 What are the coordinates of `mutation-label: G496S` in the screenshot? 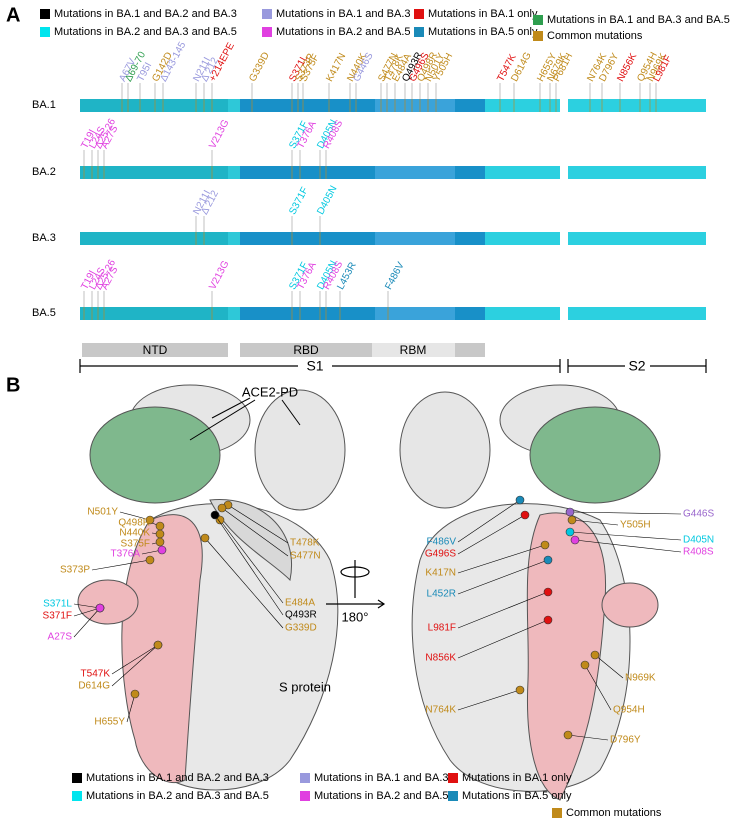 It's located at (440, 554).